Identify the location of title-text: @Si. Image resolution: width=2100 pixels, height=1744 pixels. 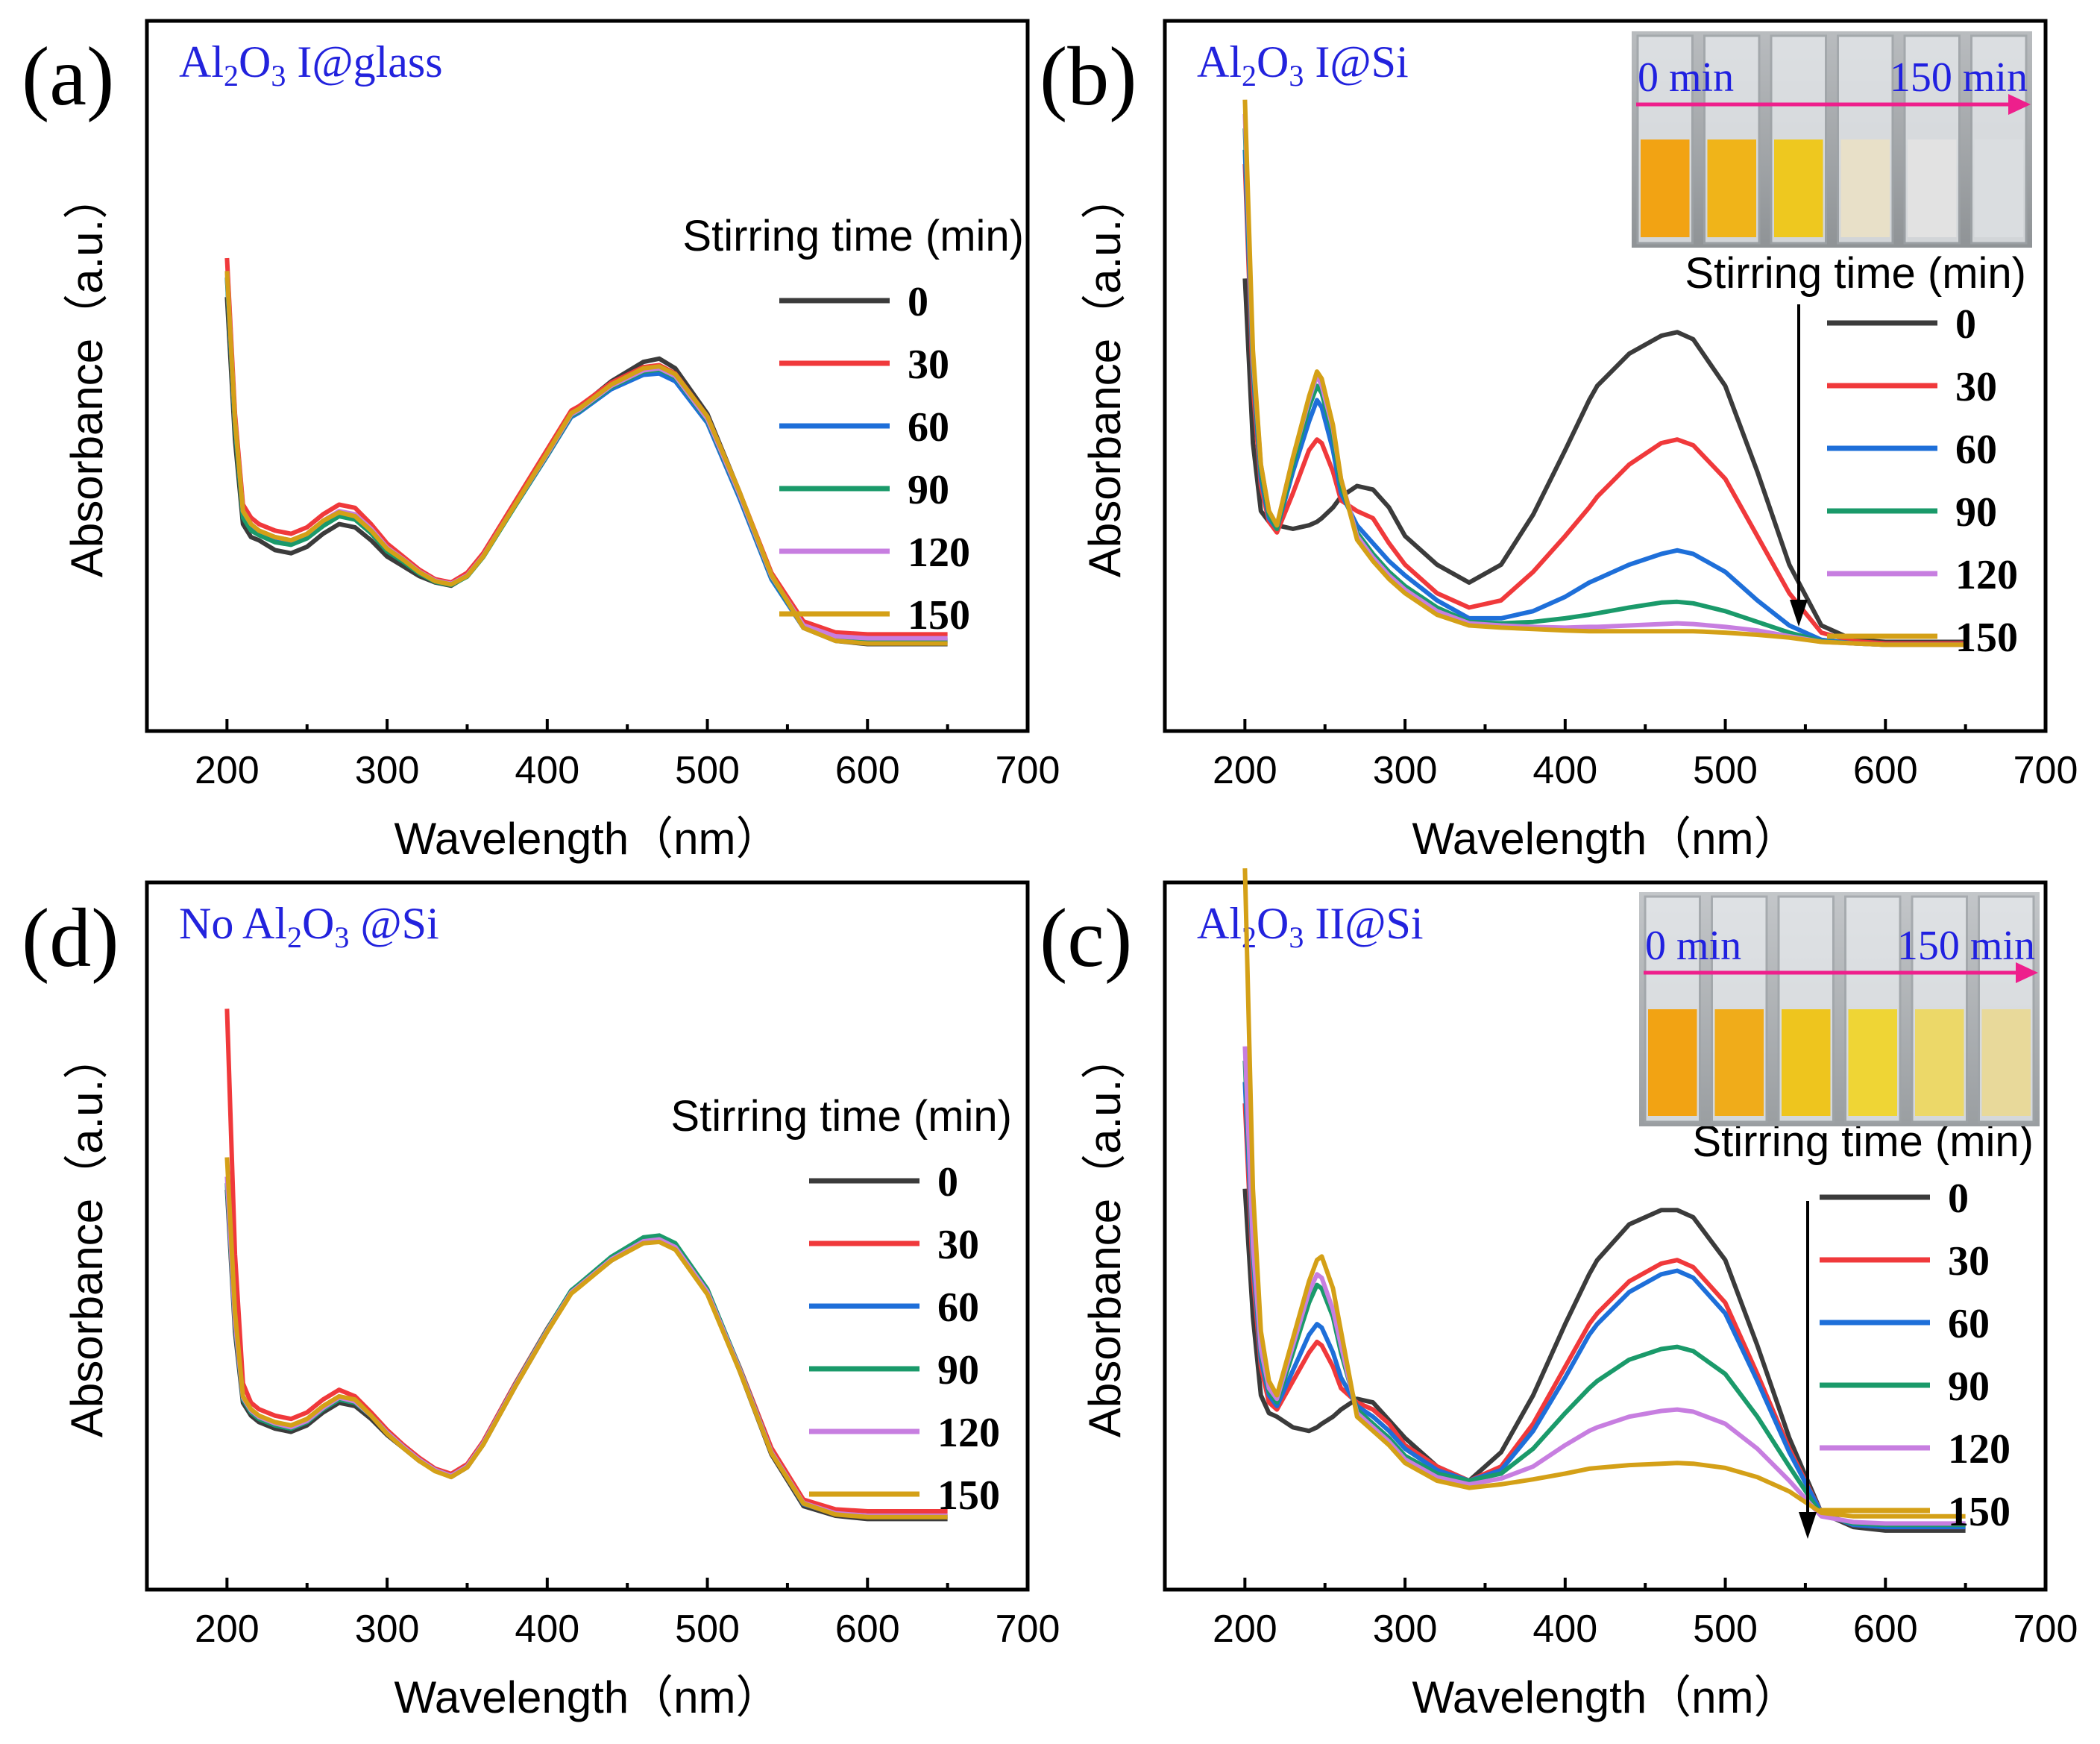
(393, 923).